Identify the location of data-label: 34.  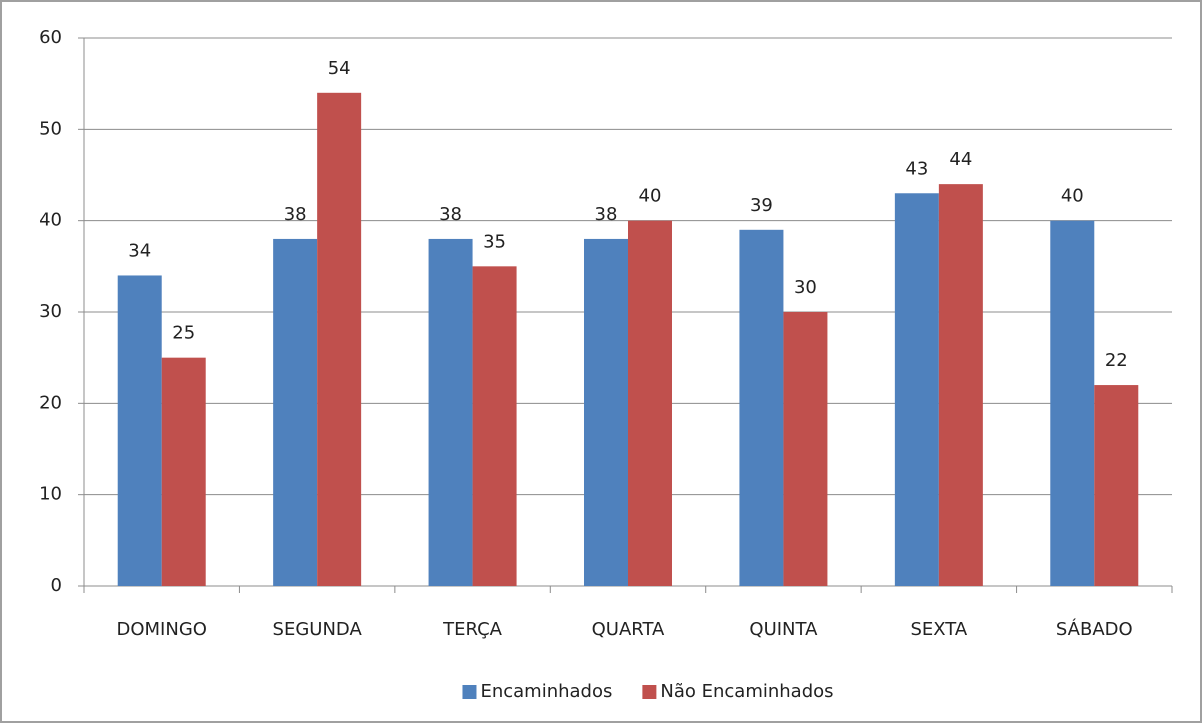
(139, 250).